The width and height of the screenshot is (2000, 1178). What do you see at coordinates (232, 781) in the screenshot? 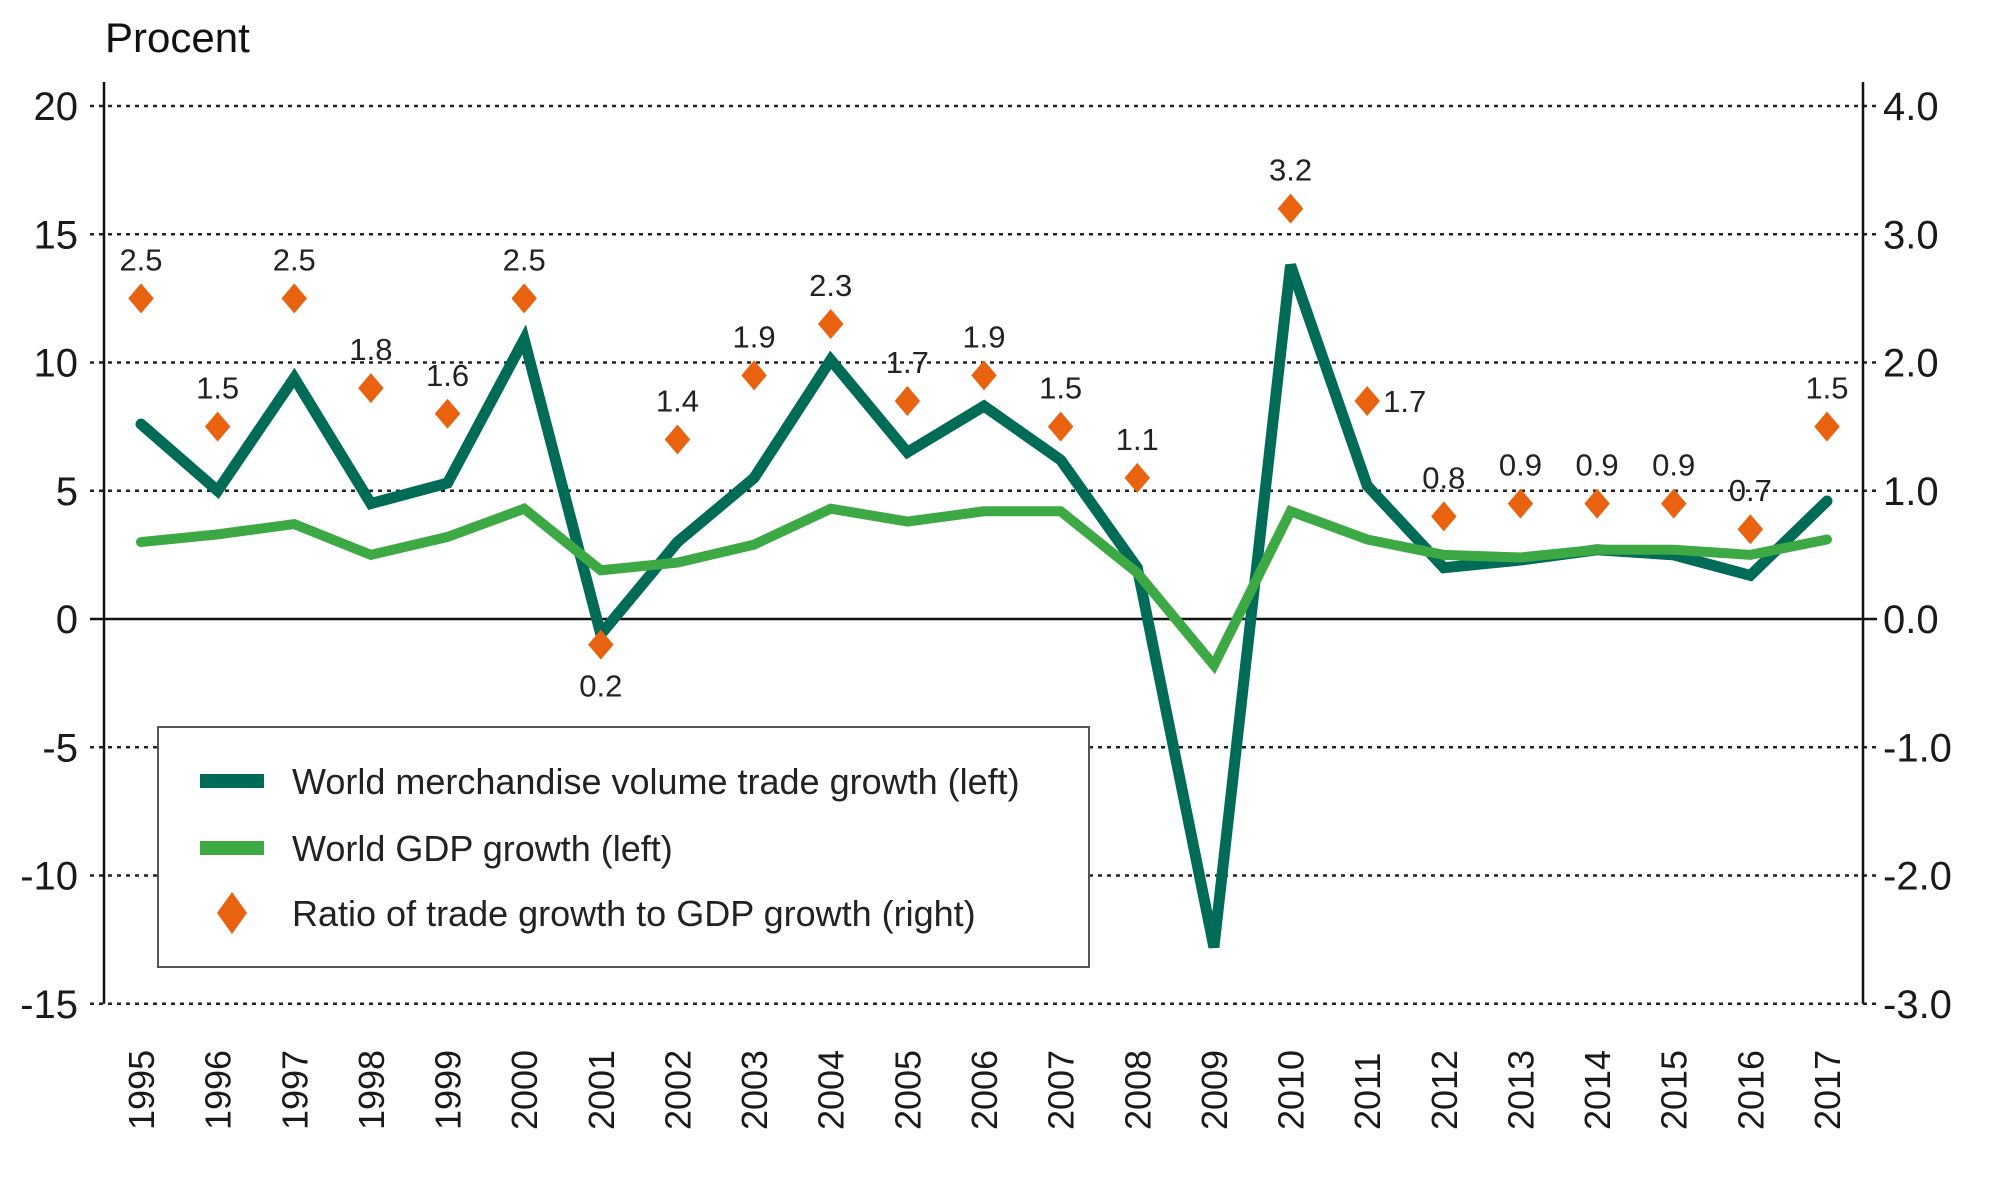
I see `legend-swatch-trade` at bounding box center [232, 781].